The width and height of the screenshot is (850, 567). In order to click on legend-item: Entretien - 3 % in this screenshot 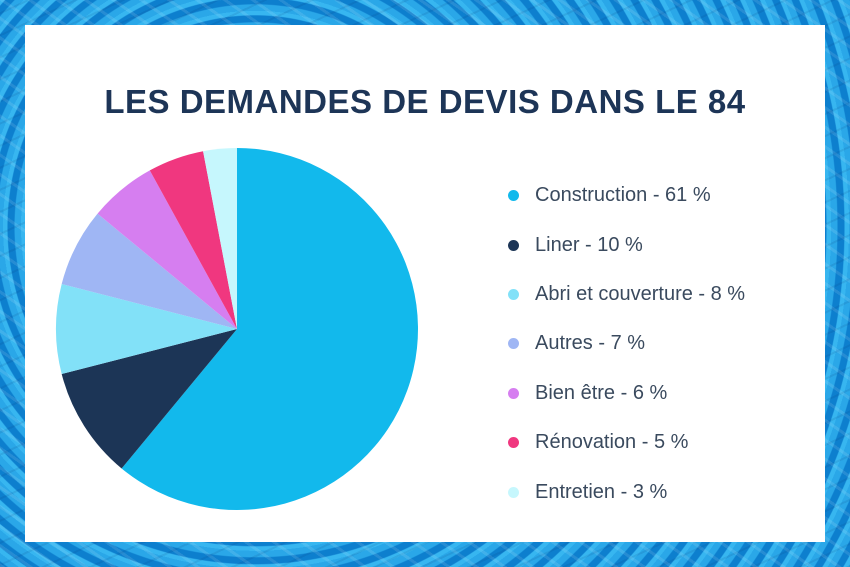, I will do `click(626, 491)`.